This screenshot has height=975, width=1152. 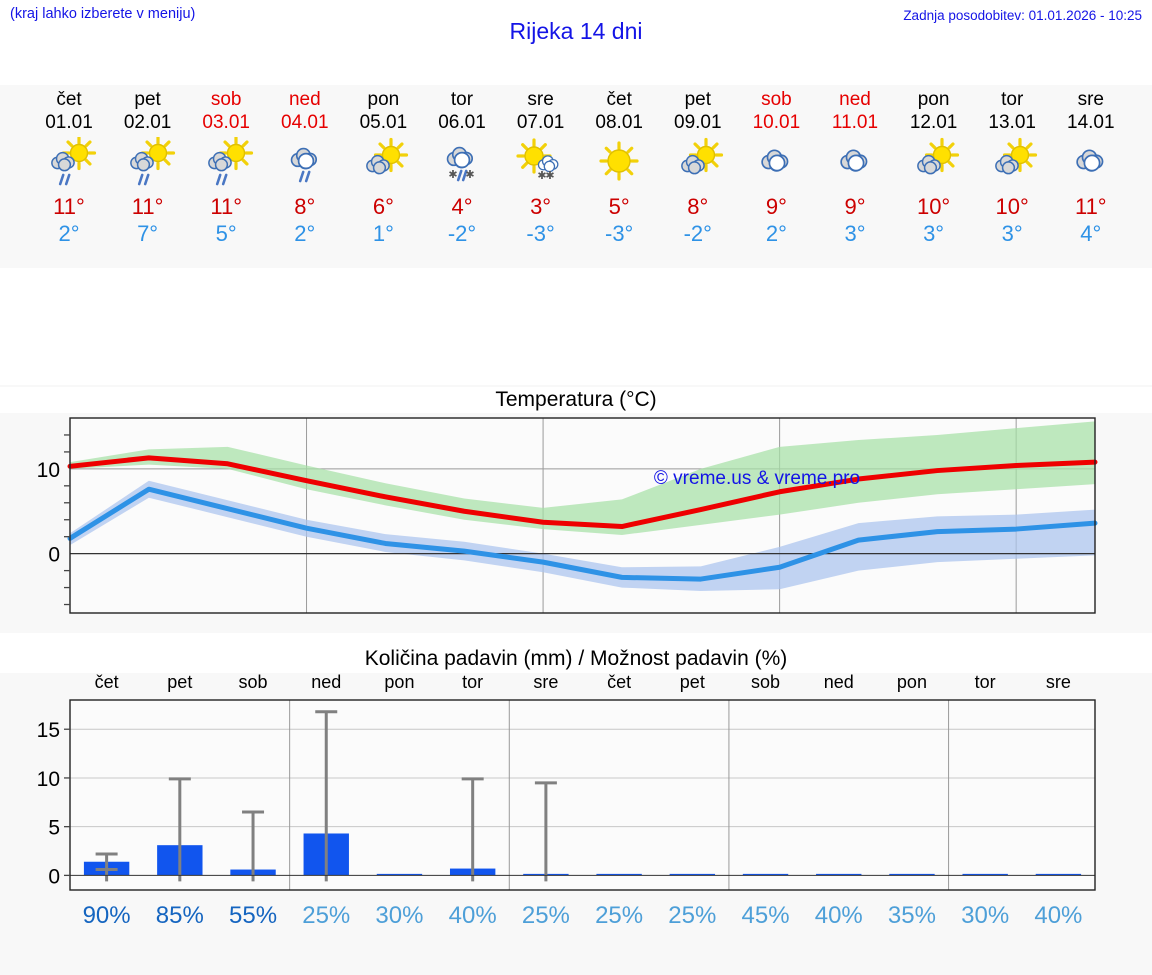 I want to click on forecast-day-date: 01.01, so click(x=69, y=122).